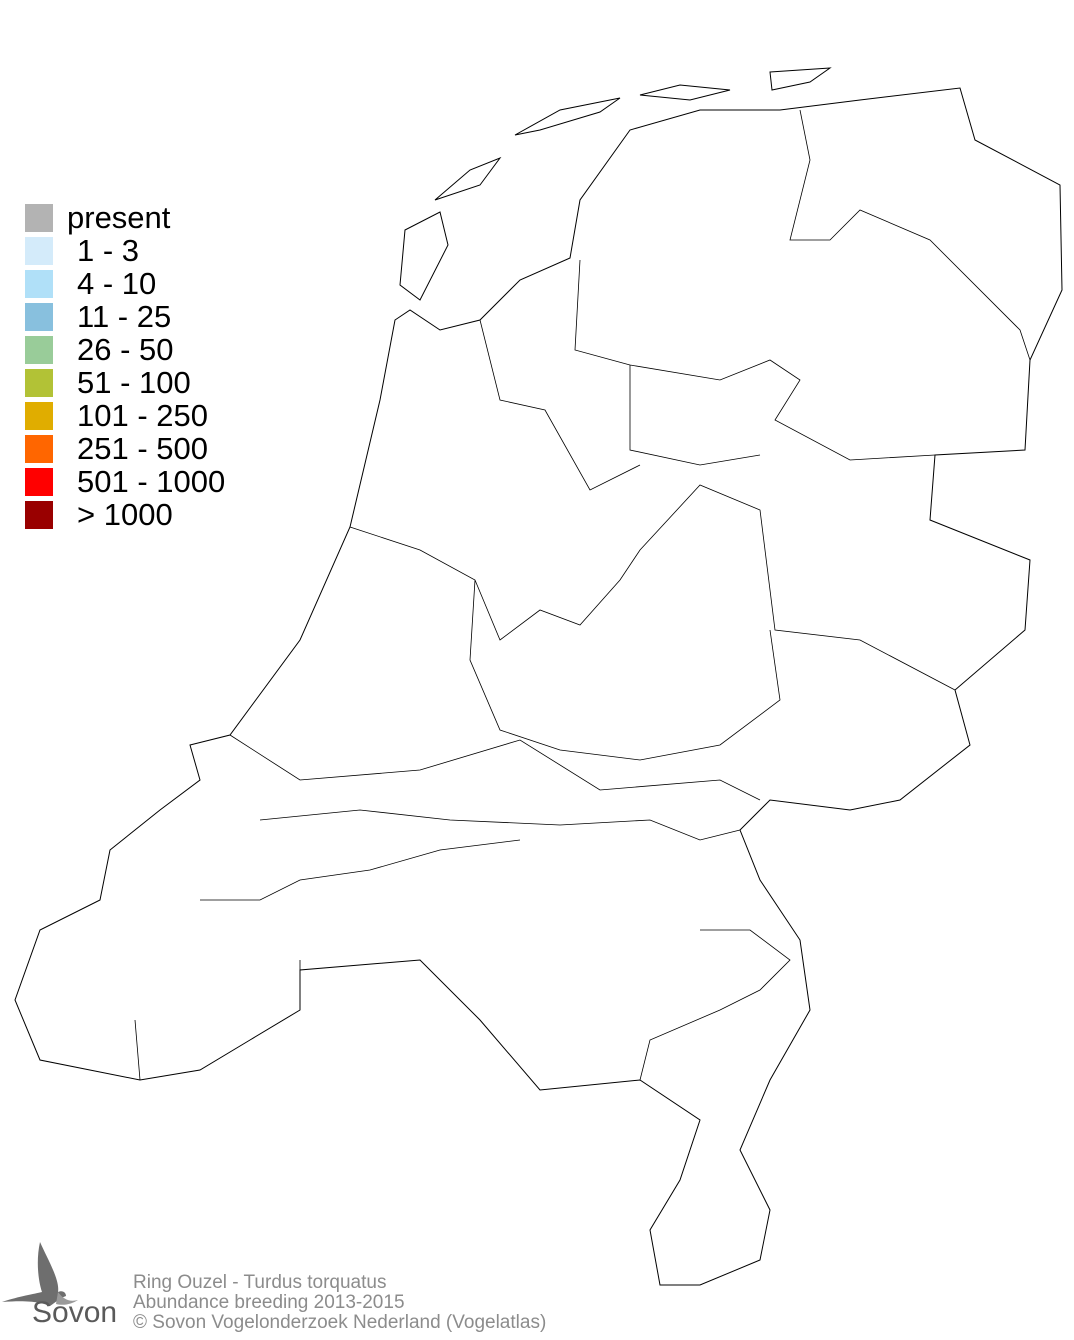 The image size is (1074, 1340). I want to click on legend-label: 4 - 10, so click(117, 283).